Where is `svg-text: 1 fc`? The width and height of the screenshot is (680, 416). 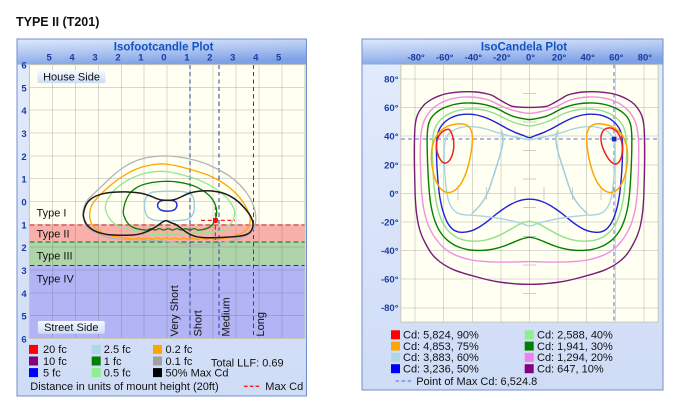
svg-text: 1 fc is located at coordinates (113, 362).